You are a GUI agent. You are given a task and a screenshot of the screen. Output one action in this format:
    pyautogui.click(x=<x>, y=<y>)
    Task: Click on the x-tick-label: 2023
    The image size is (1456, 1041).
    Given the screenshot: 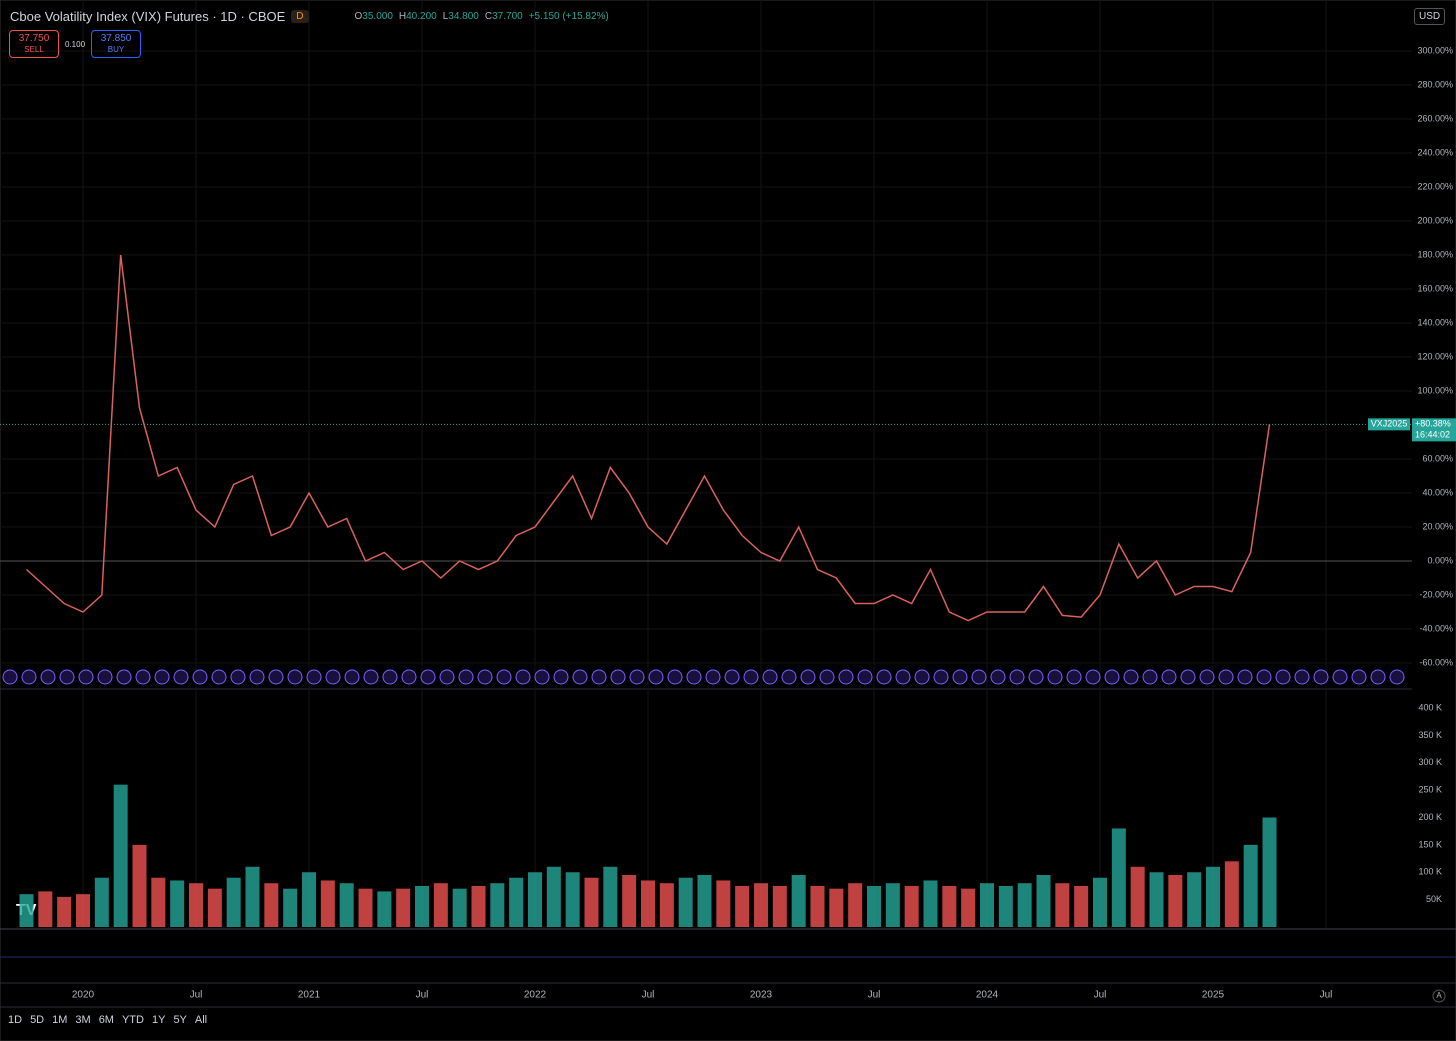 What is the action you would take?
    pyautogui.click(x=761, y=995)
    